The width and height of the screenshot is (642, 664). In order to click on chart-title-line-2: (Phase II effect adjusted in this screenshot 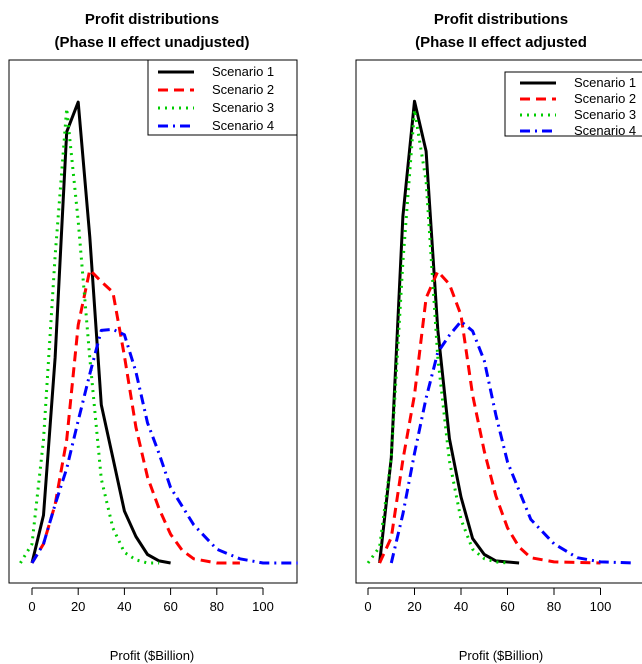, I will do `click(501, 42)`.